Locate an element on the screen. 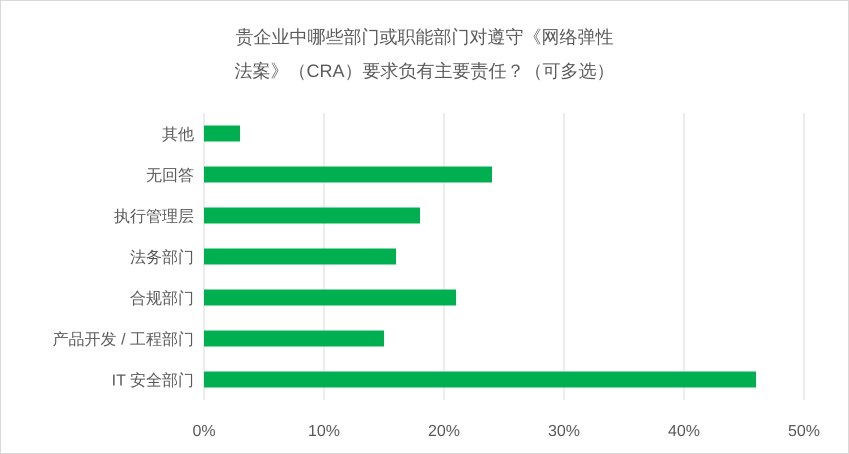 The width and height of the screenshot is (849, 454). y-tick-label: 合规部门 is located at coordinates (162, 299).